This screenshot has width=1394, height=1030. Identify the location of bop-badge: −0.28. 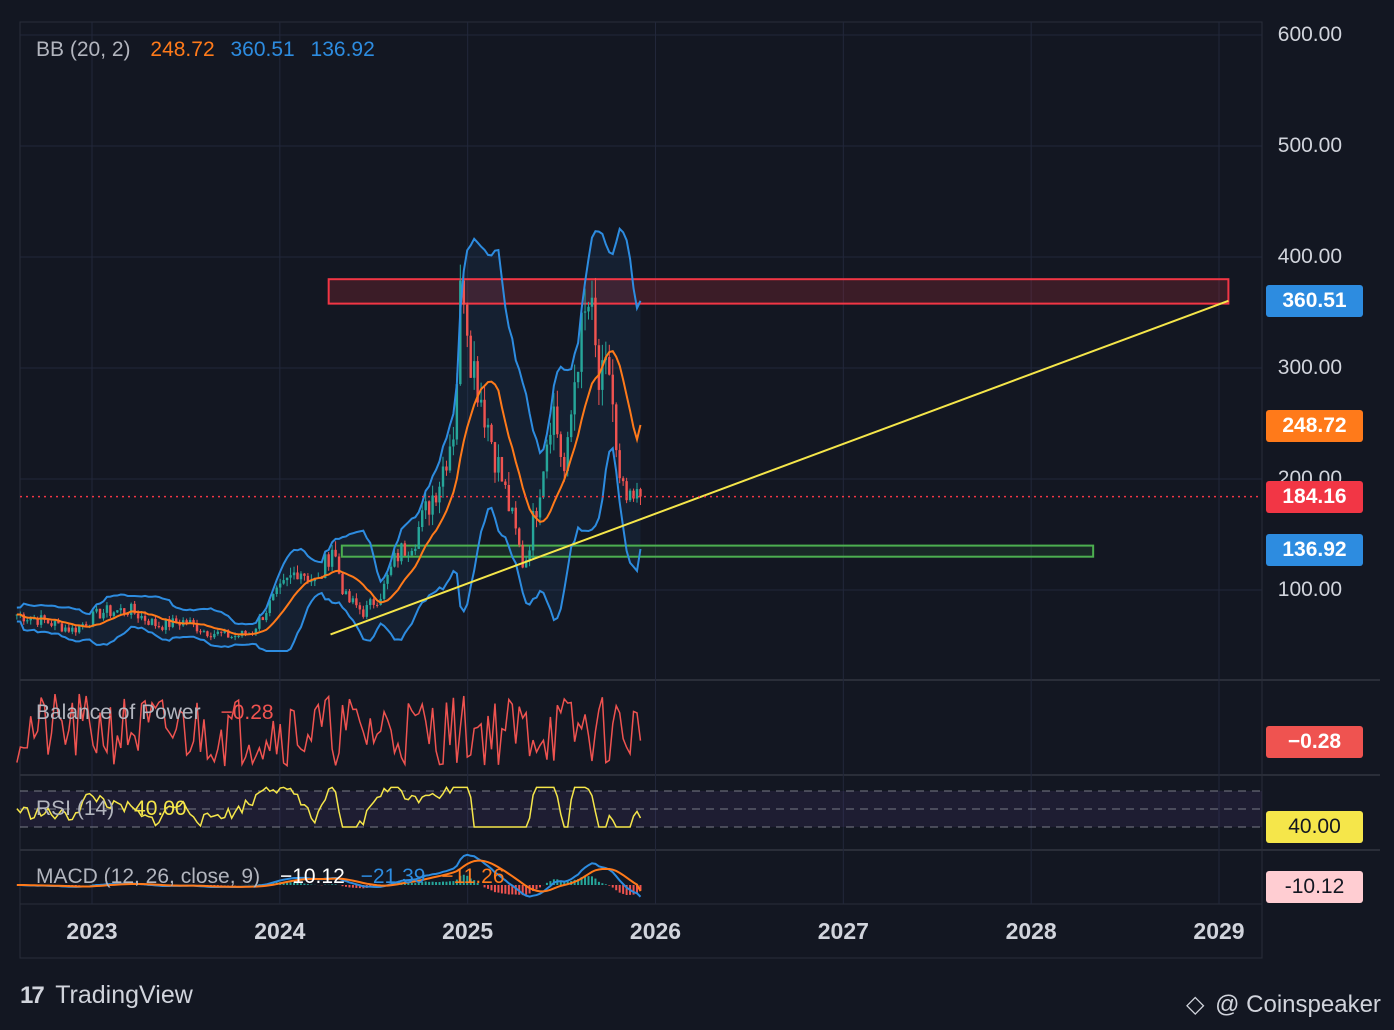
(1314, 742).